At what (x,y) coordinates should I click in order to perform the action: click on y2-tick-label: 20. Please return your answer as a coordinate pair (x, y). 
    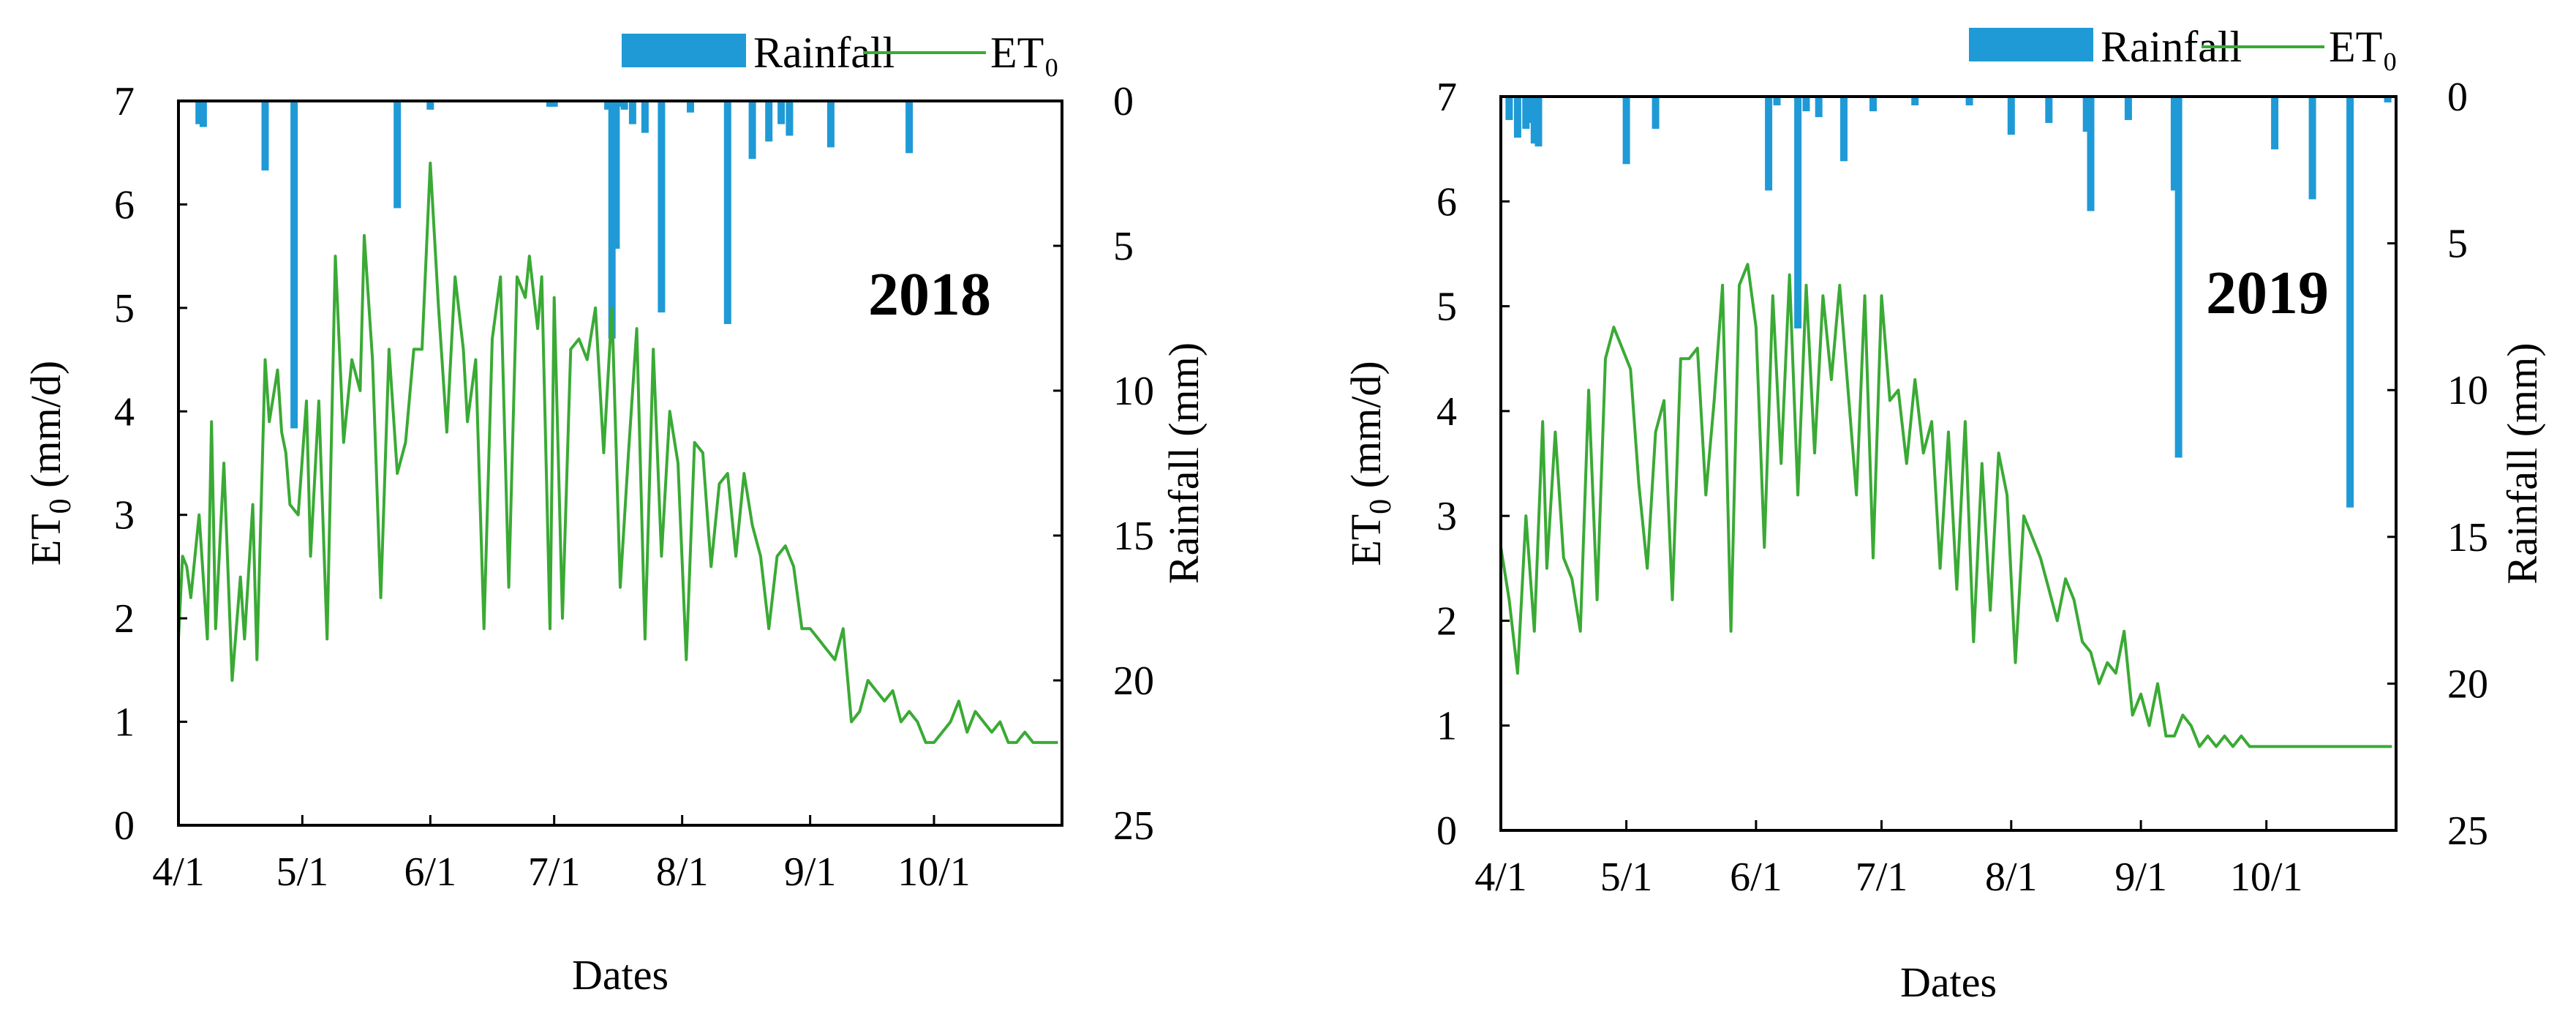
    Looking at the image, I should click on (2467, 684).